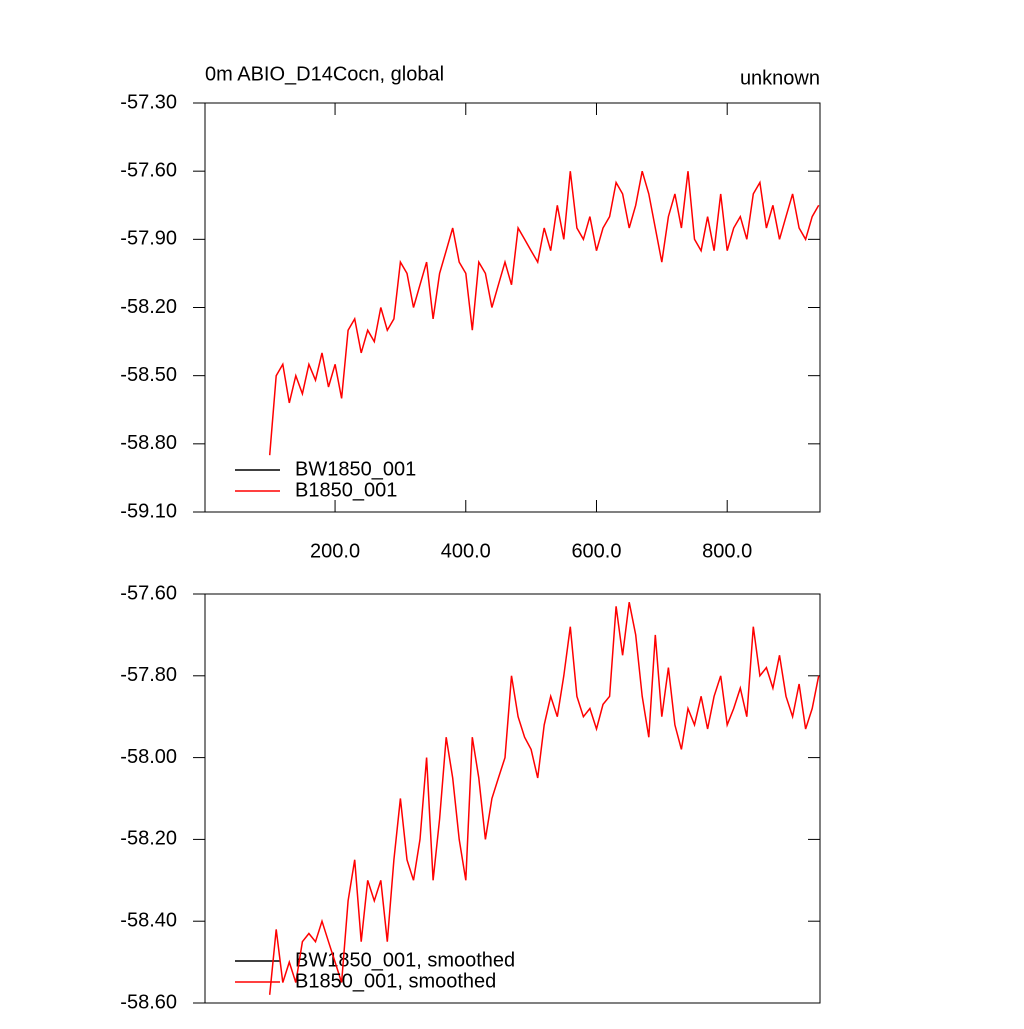 The height and width of the screenshot is (1029, 1024). Describe the element at coordinates (780, 78) in the screenshot. I see `chart-subtitle: unknown` at that location.